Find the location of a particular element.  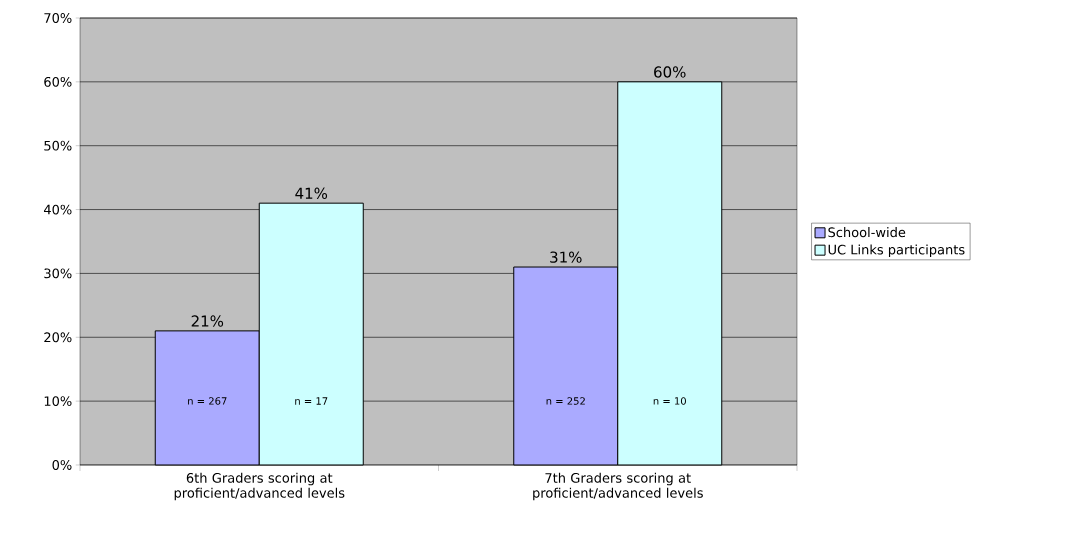

annotation: n = 10 is located at coordinates (669, 401).